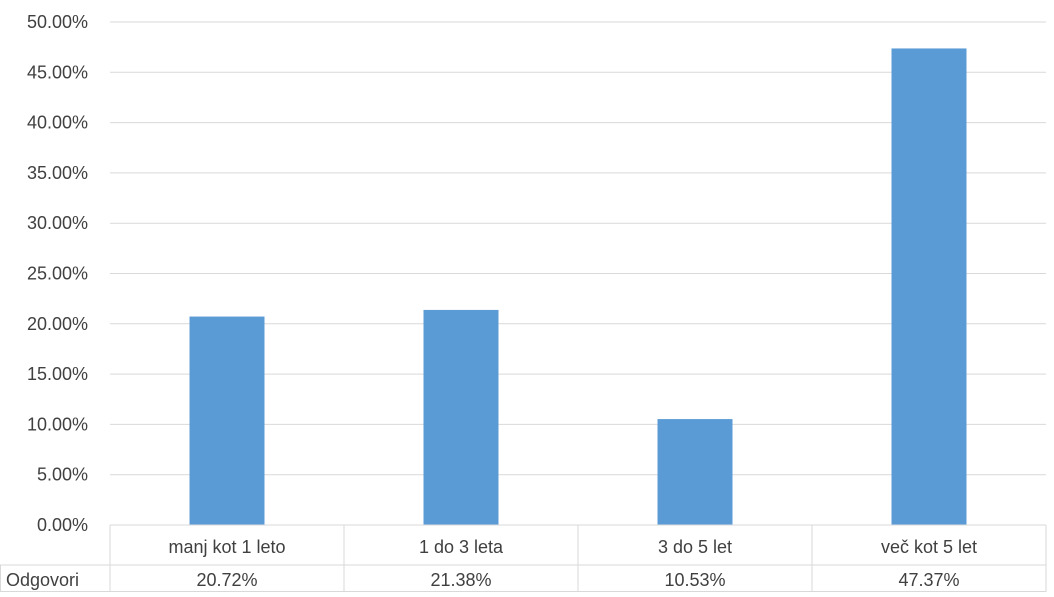 The width and height of the screenshot is (1054, 597). I want to click on y-tick-label: 25.00%, so click(57, 274).